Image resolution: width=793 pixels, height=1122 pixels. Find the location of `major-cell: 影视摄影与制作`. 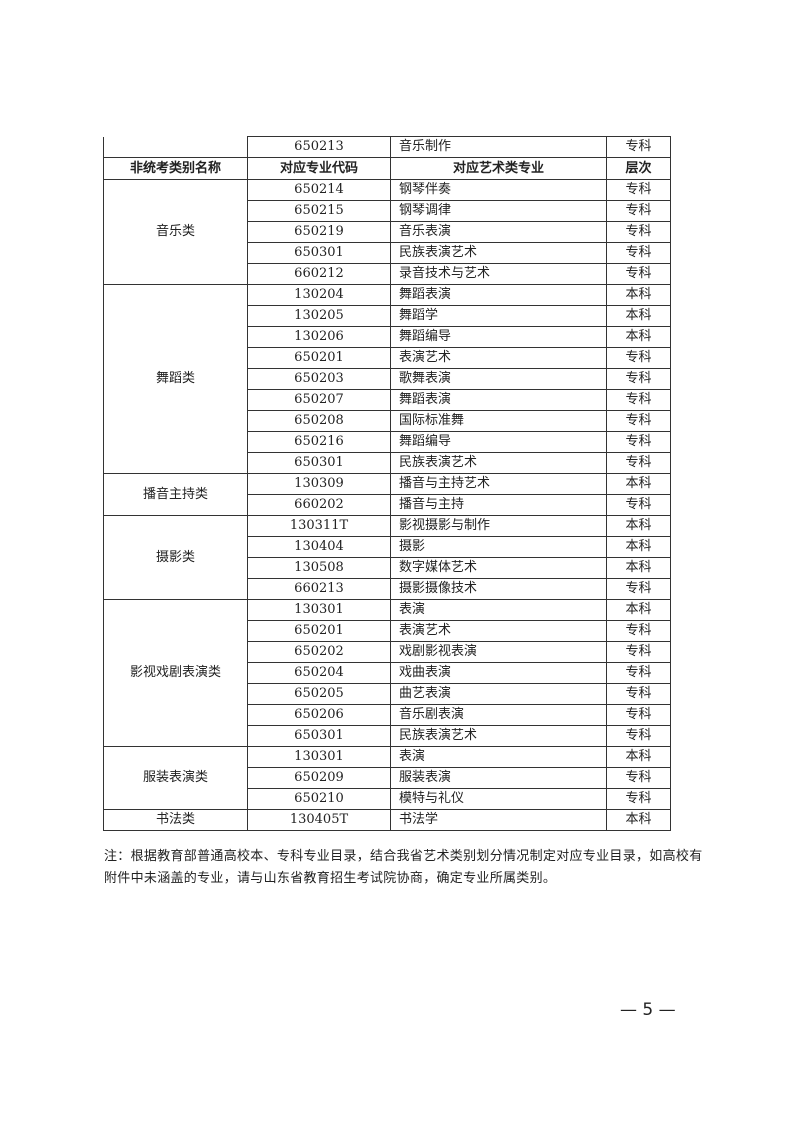

major-cell: 影视摄影与制作 is located at coordinates (498, 526).